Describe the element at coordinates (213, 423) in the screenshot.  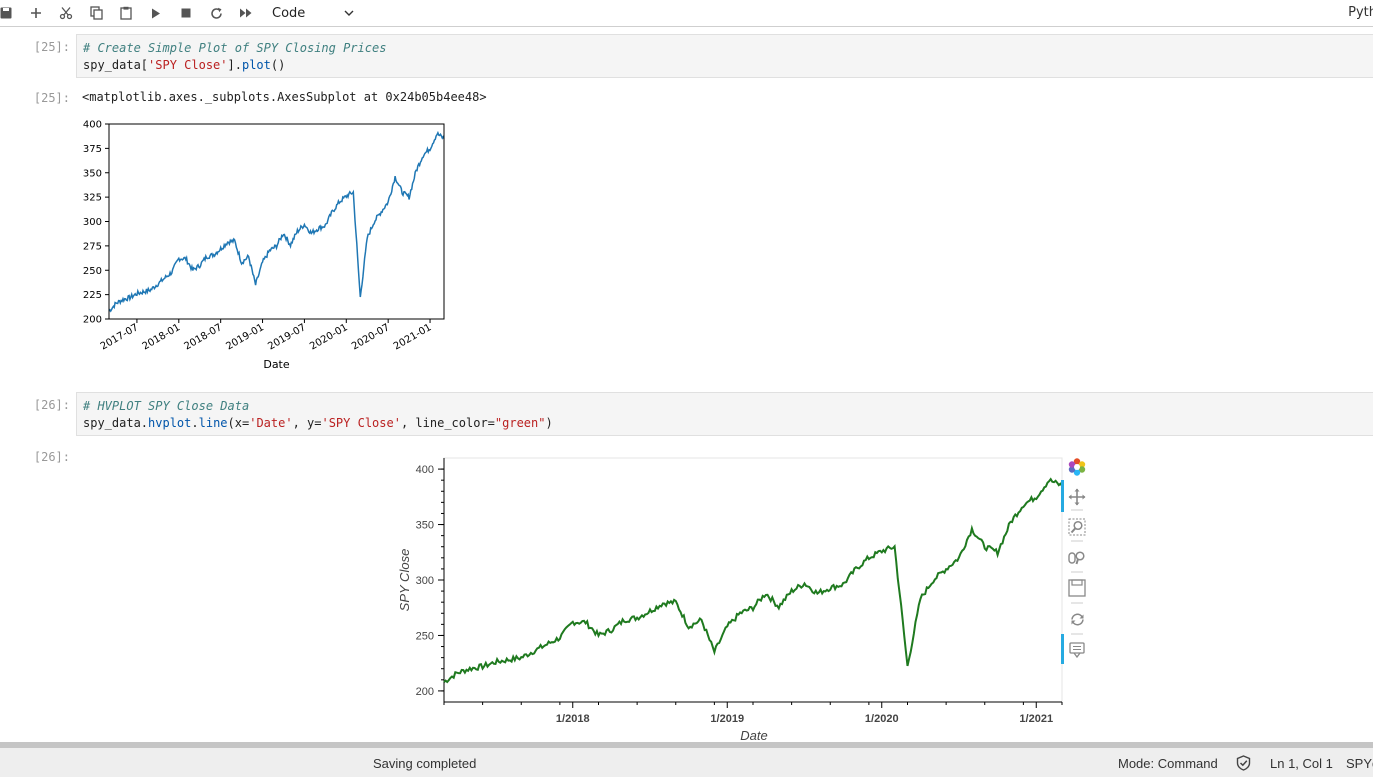
I see `code-function: line` at that location.